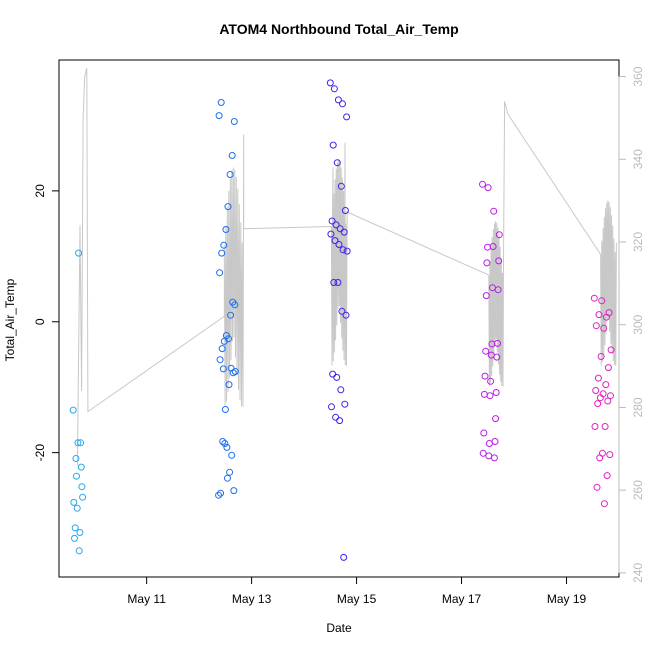 The image size is (650, 650). I want to click on x-tick-label: May 19, so click(567, 599).